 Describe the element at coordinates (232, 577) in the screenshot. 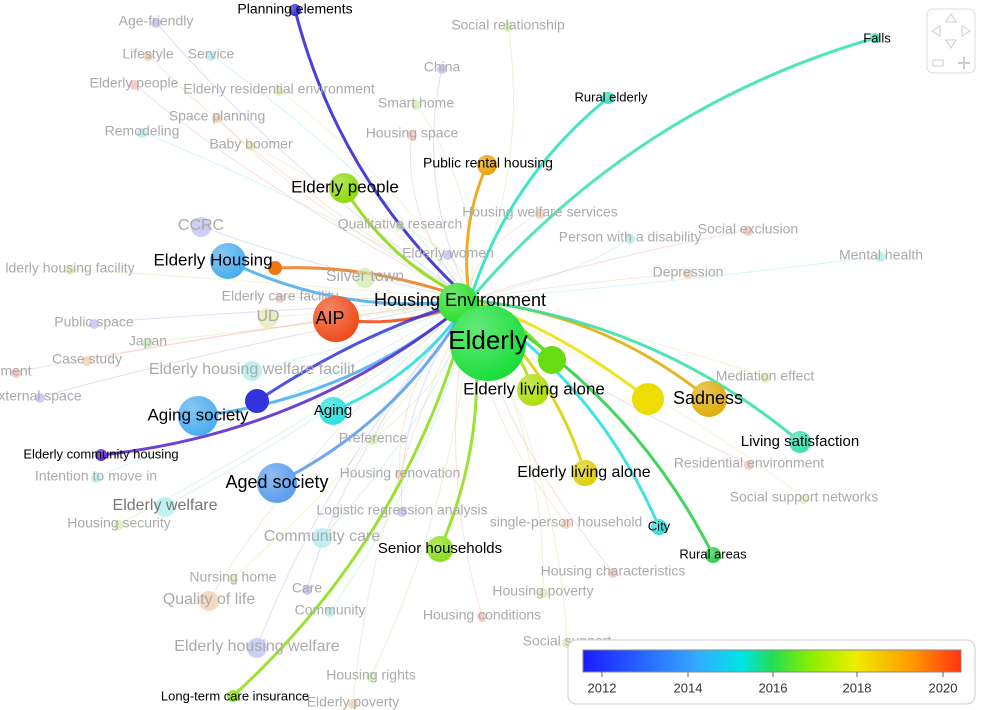

I see `faded-label: Nursing home` at that location.